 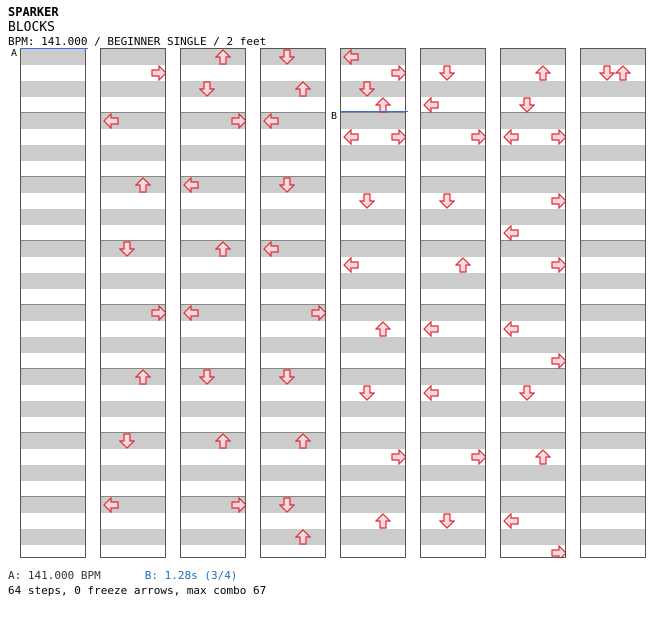 What do you see at coordinates (334, 116) in the screenshot?
I see `marker-b: B` at bounding box center [334, 116].